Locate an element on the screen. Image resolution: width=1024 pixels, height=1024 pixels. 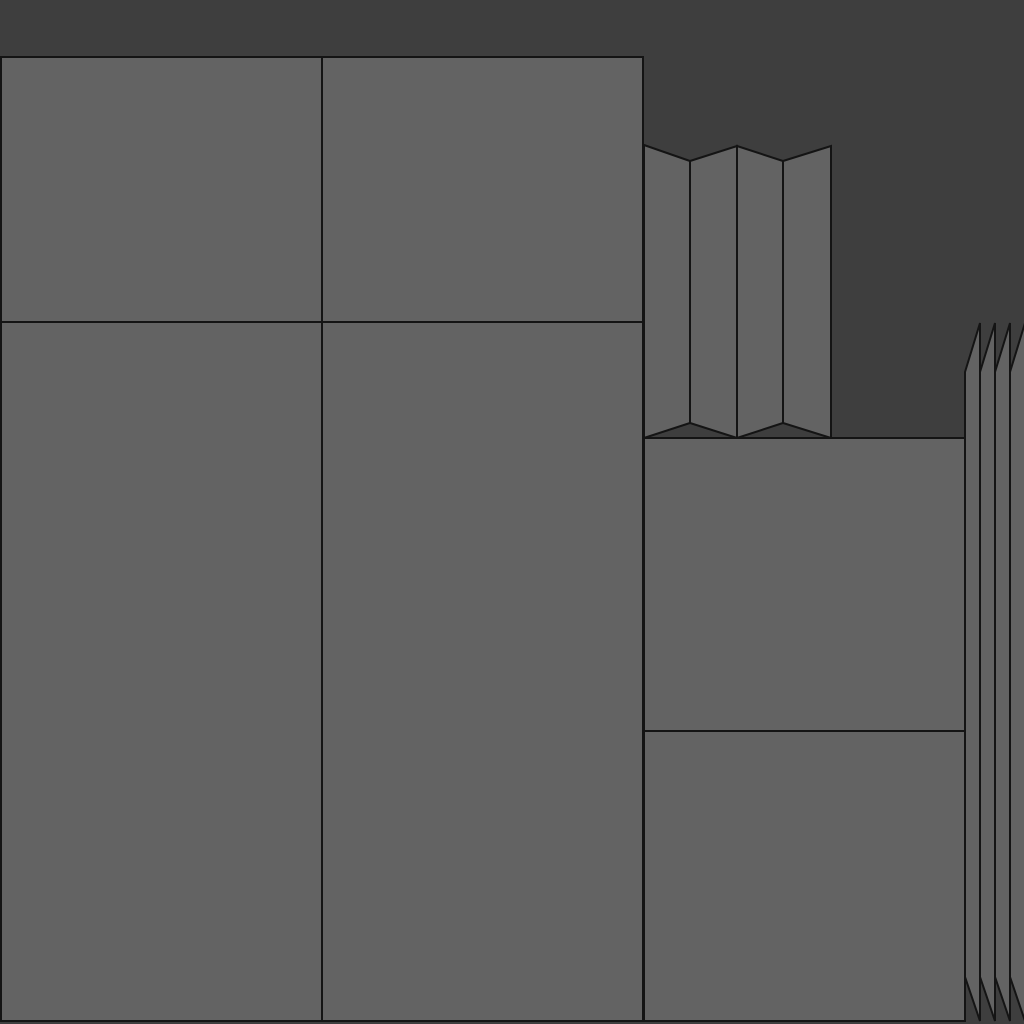
panel-right-middle is located at coordinates (804, 584).